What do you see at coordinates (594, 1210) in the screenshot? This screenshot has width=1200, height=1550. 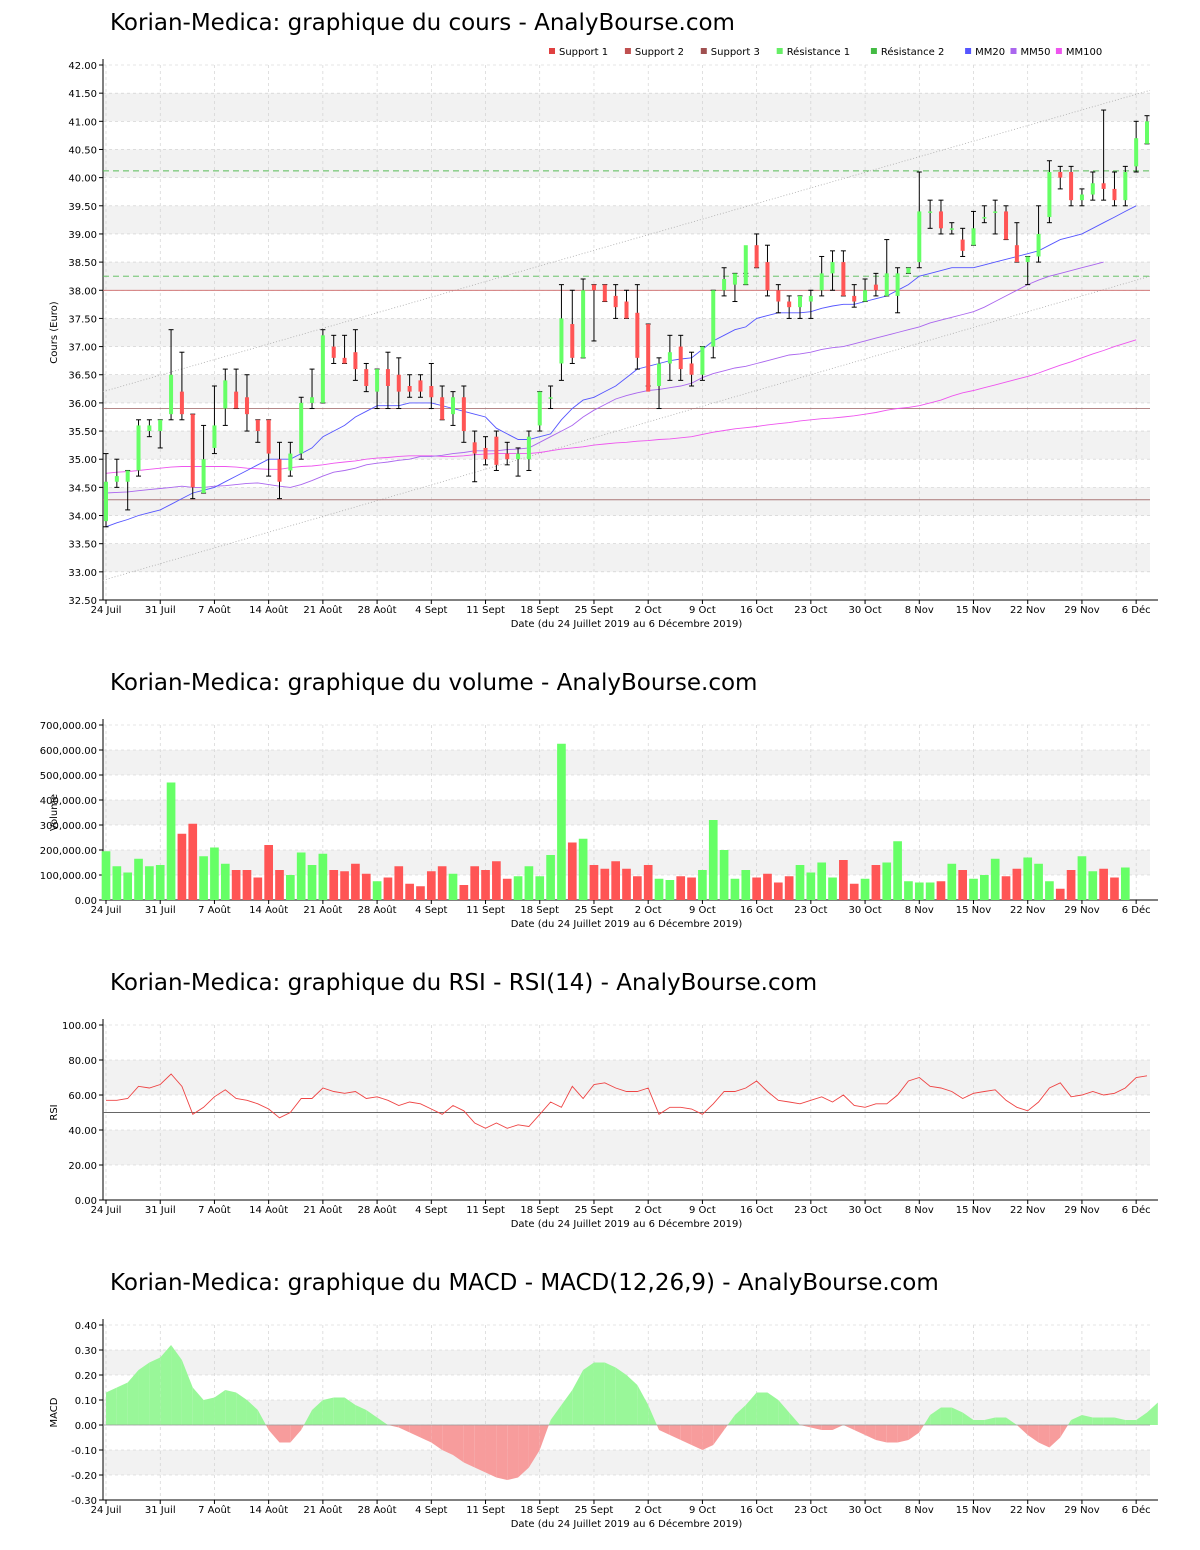 I see `x-tick-label: 25 Sept` at bounding box center [594, 1210].